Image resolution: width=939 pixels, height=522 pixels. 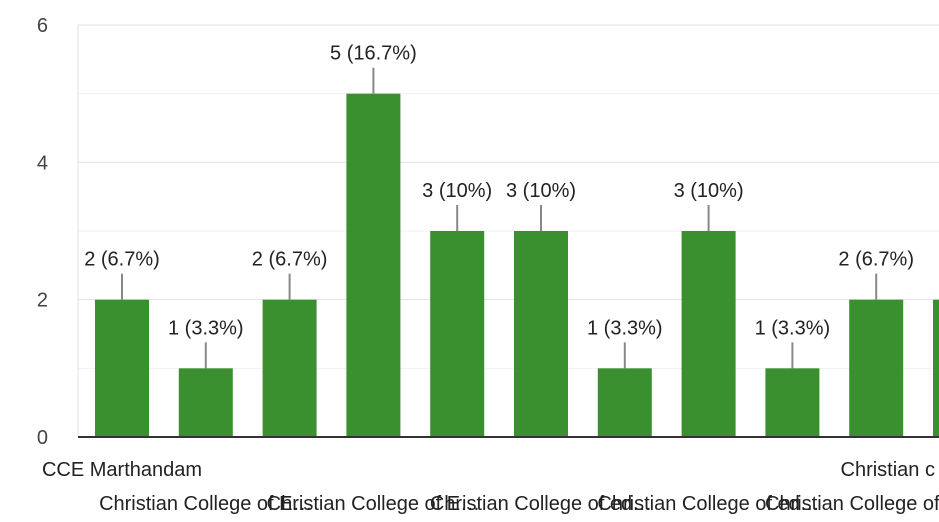 I want to click on y-axis-ticks: 0 2 4 6, so click(x=42, y=232).